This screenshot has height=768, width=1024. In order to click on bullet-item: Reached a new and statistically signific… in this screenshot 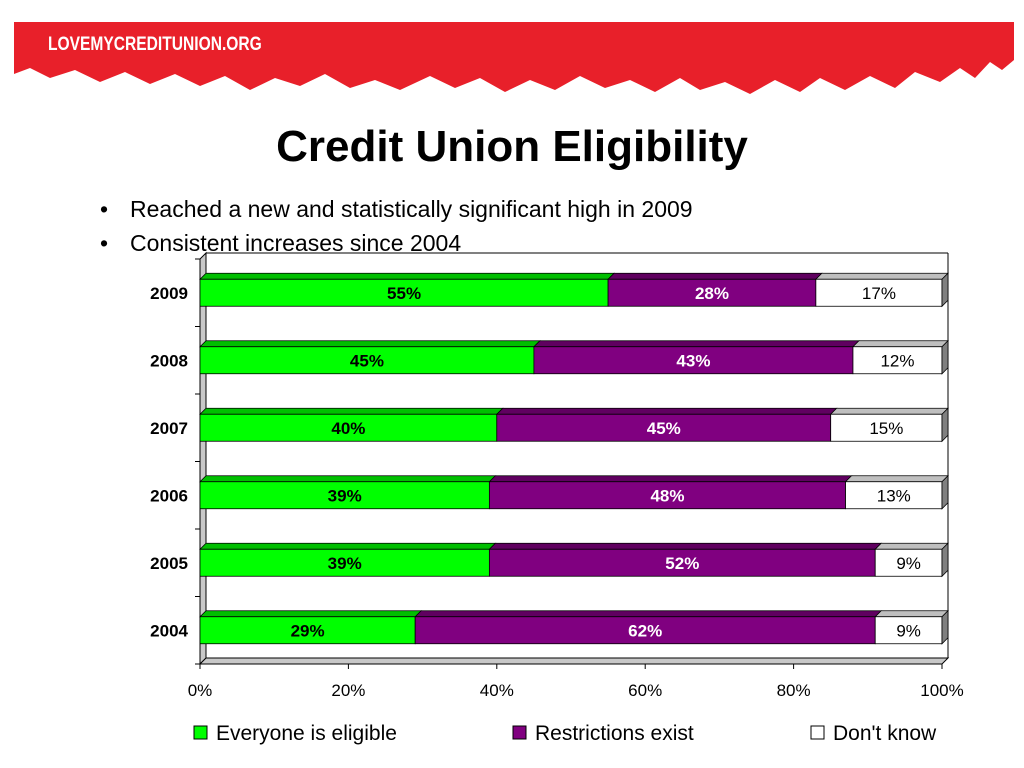, I will do `click(396, 209)`.